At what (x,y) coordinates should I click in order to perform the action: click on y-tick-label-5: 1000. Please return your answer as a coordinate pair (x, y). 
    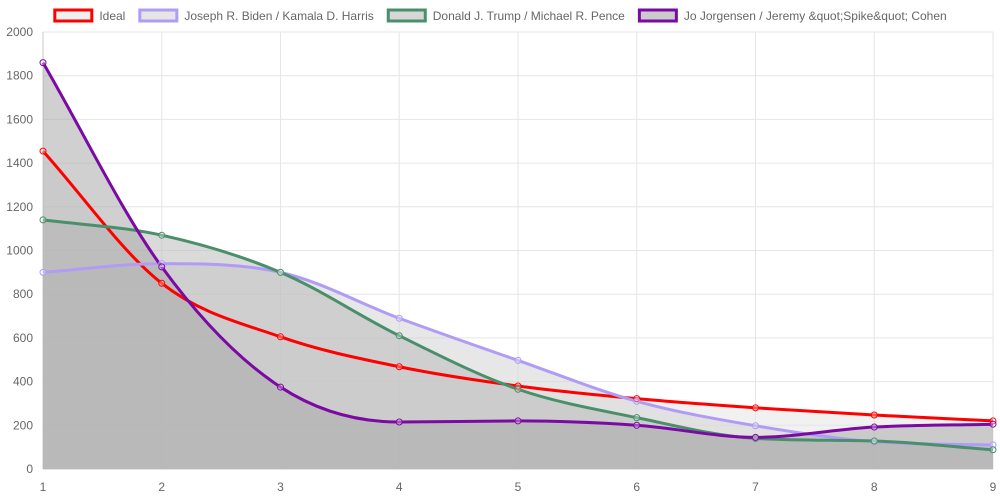
    Looking at the image, I should click on (19, 251).